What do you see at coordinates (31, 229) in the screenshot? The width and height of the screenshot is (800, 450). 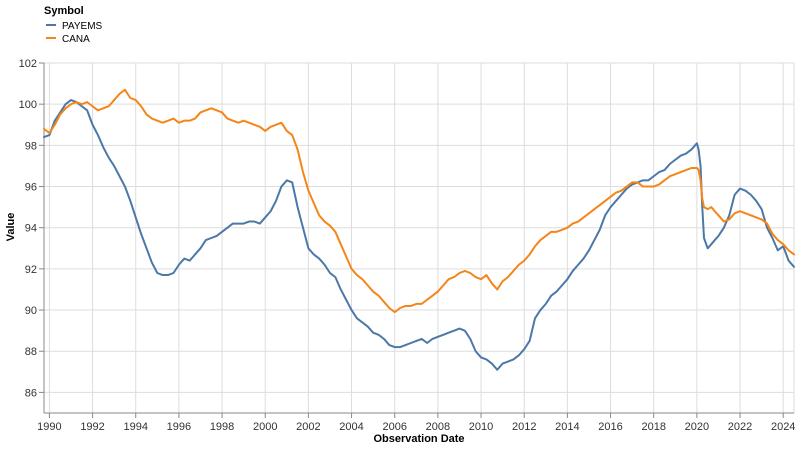 I see `y-tick-label: 94` at bounding box center [31, 229].